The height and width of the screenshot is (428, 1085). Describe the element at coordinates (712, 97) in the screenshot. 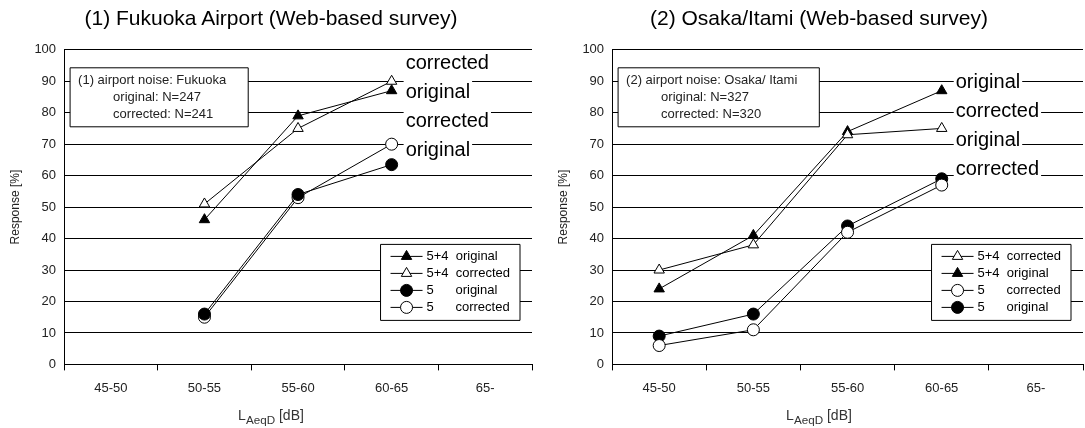

I see `annotation: (2) airport noise: Osaka/ Itami original: N=327 corrected: N=320` at that location.